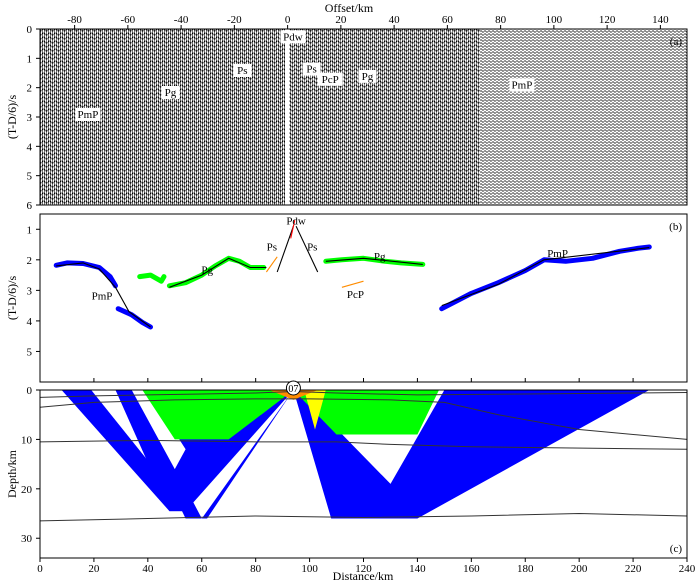 Image resolution: width=700 pixels, height=583 pixels. I want to click on panel-a-phase-label: Pdw, so click(293, 37).